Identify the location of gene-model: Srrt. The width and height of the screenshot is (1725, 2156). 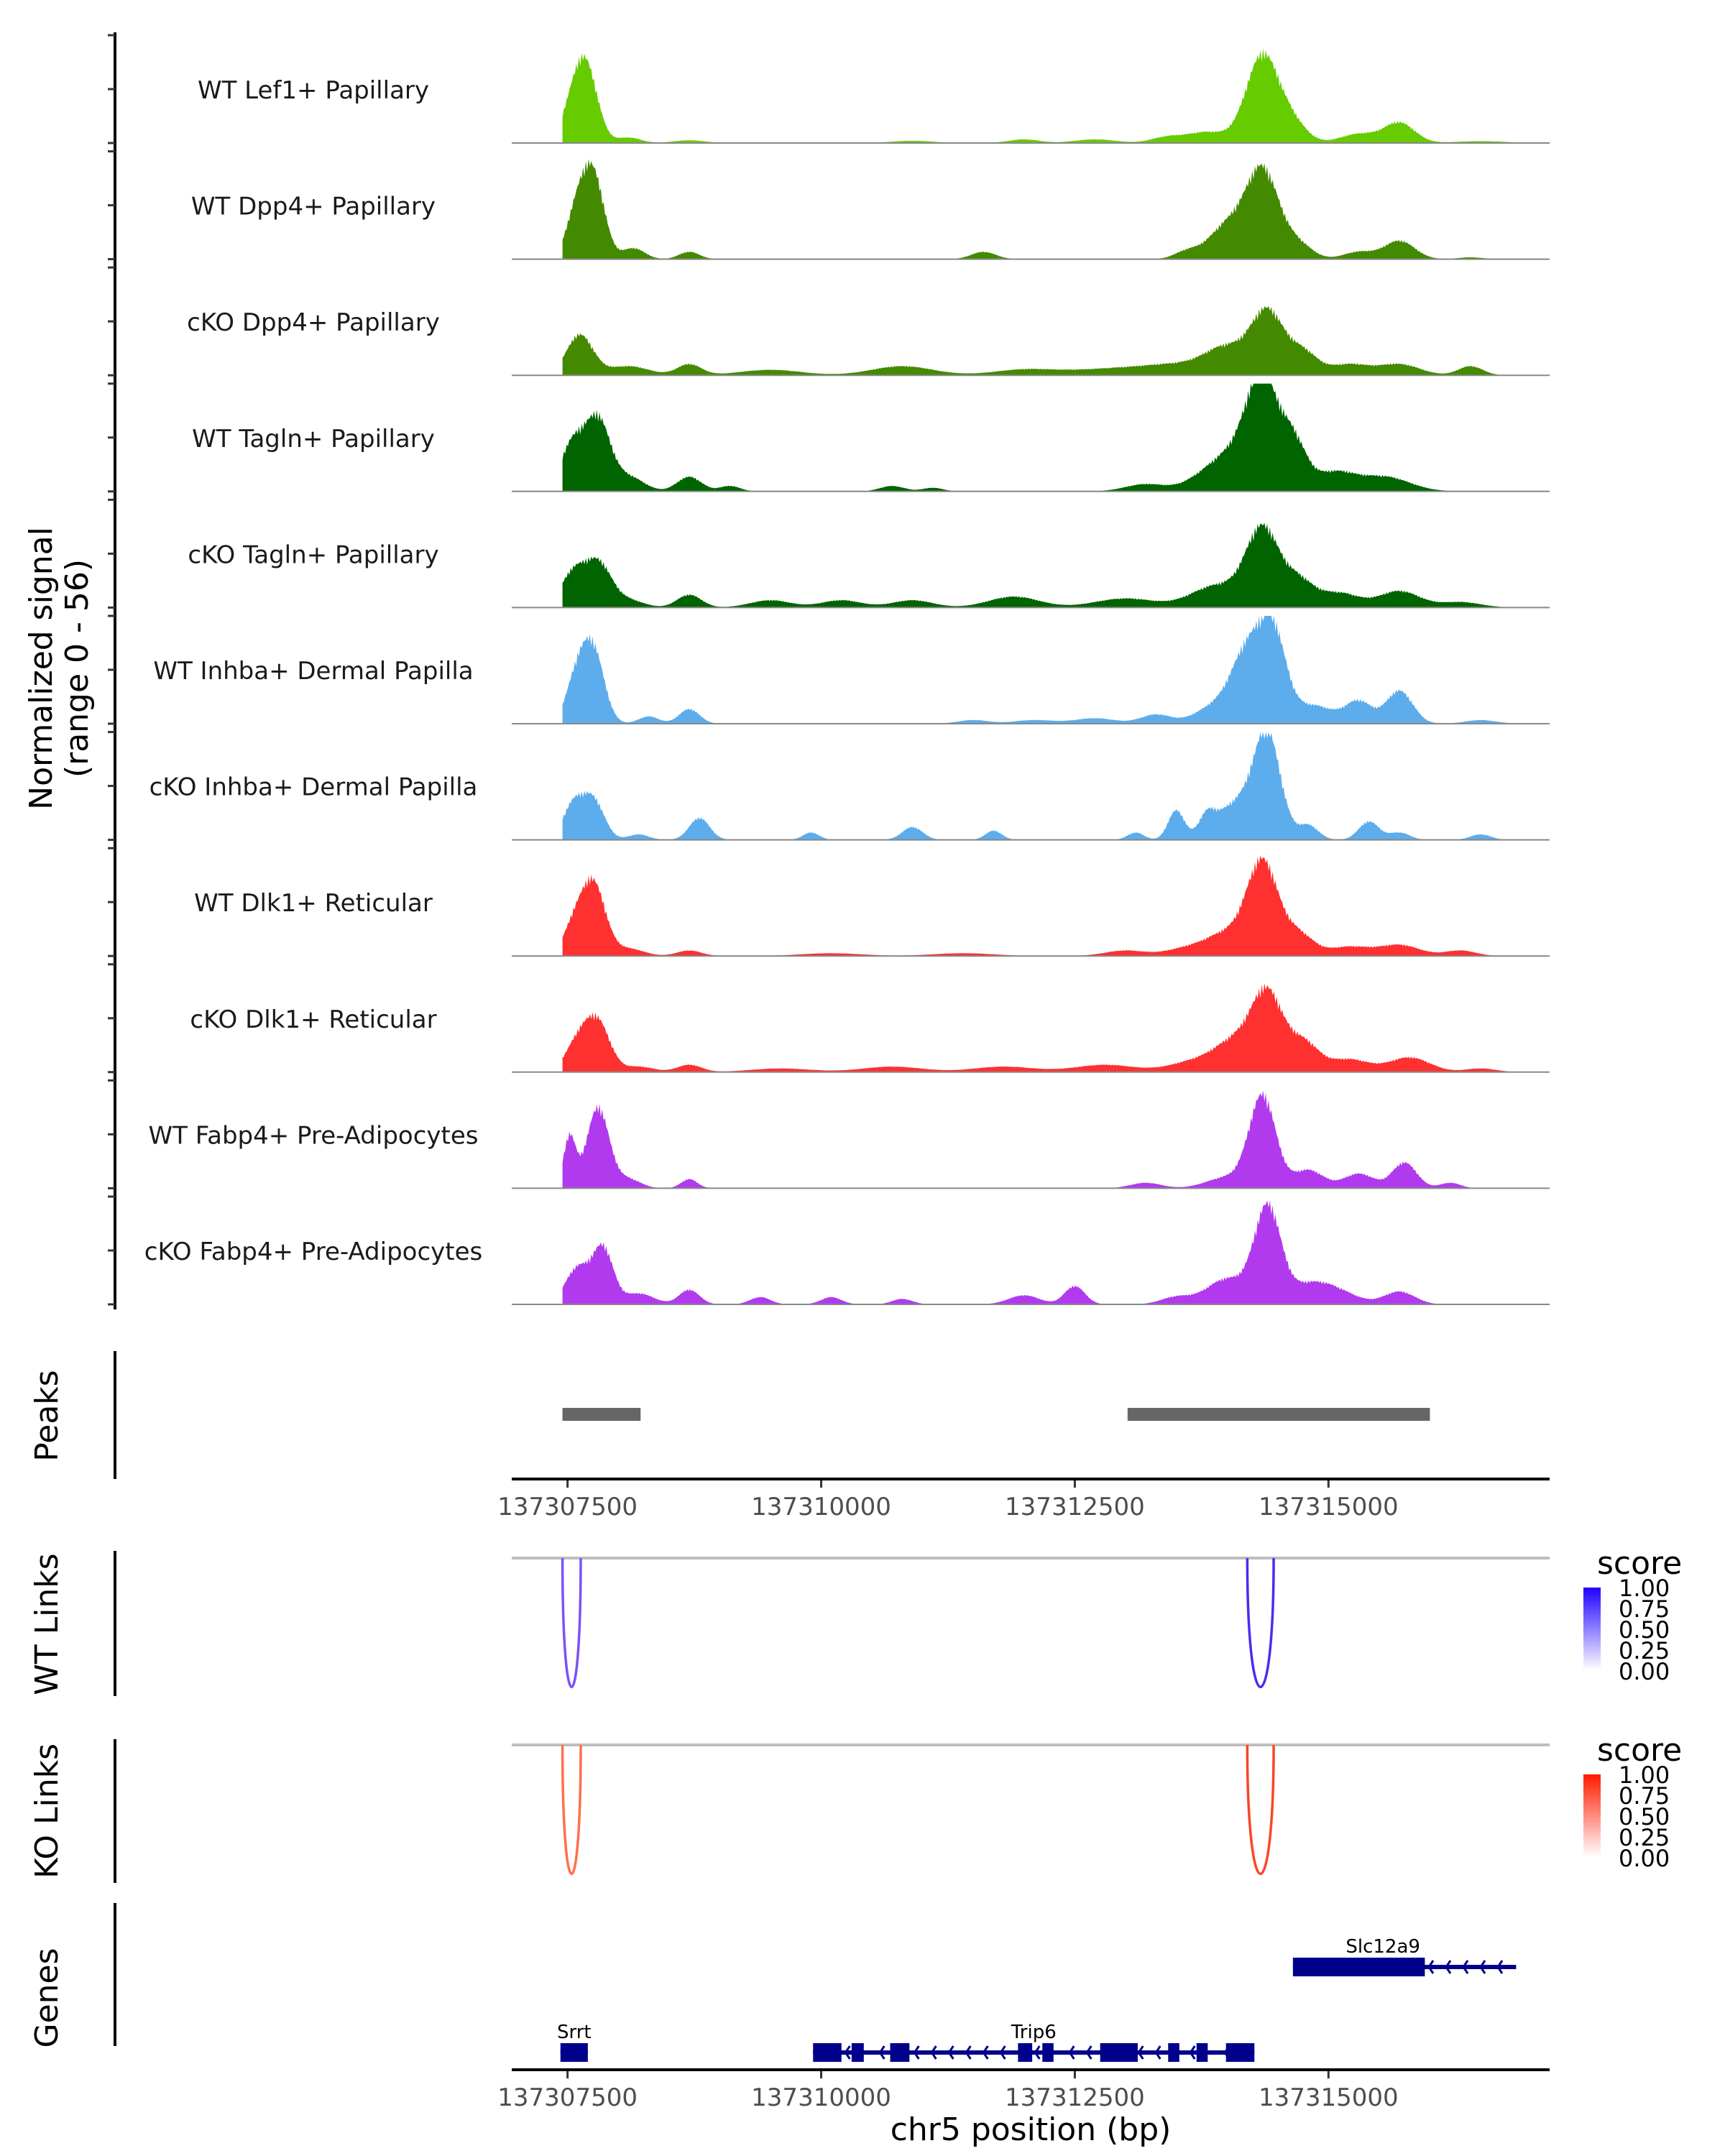
(574, 2042).